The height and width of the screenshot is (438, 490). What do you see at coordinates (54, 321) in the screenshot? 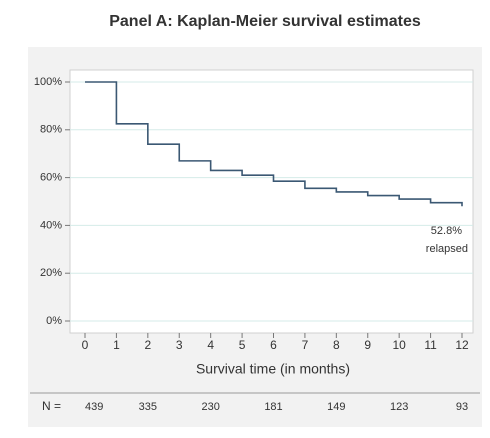
I see `y-tick-label: 0%` at bounding box center [54, 321].